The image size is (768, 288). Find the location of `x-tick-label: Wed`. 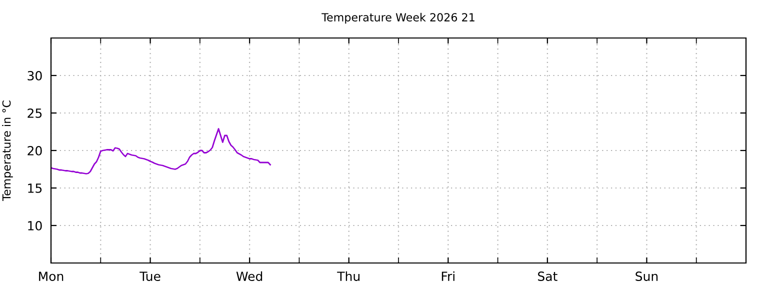

x-tick-label: Wed is located at coordinates (249, 276).